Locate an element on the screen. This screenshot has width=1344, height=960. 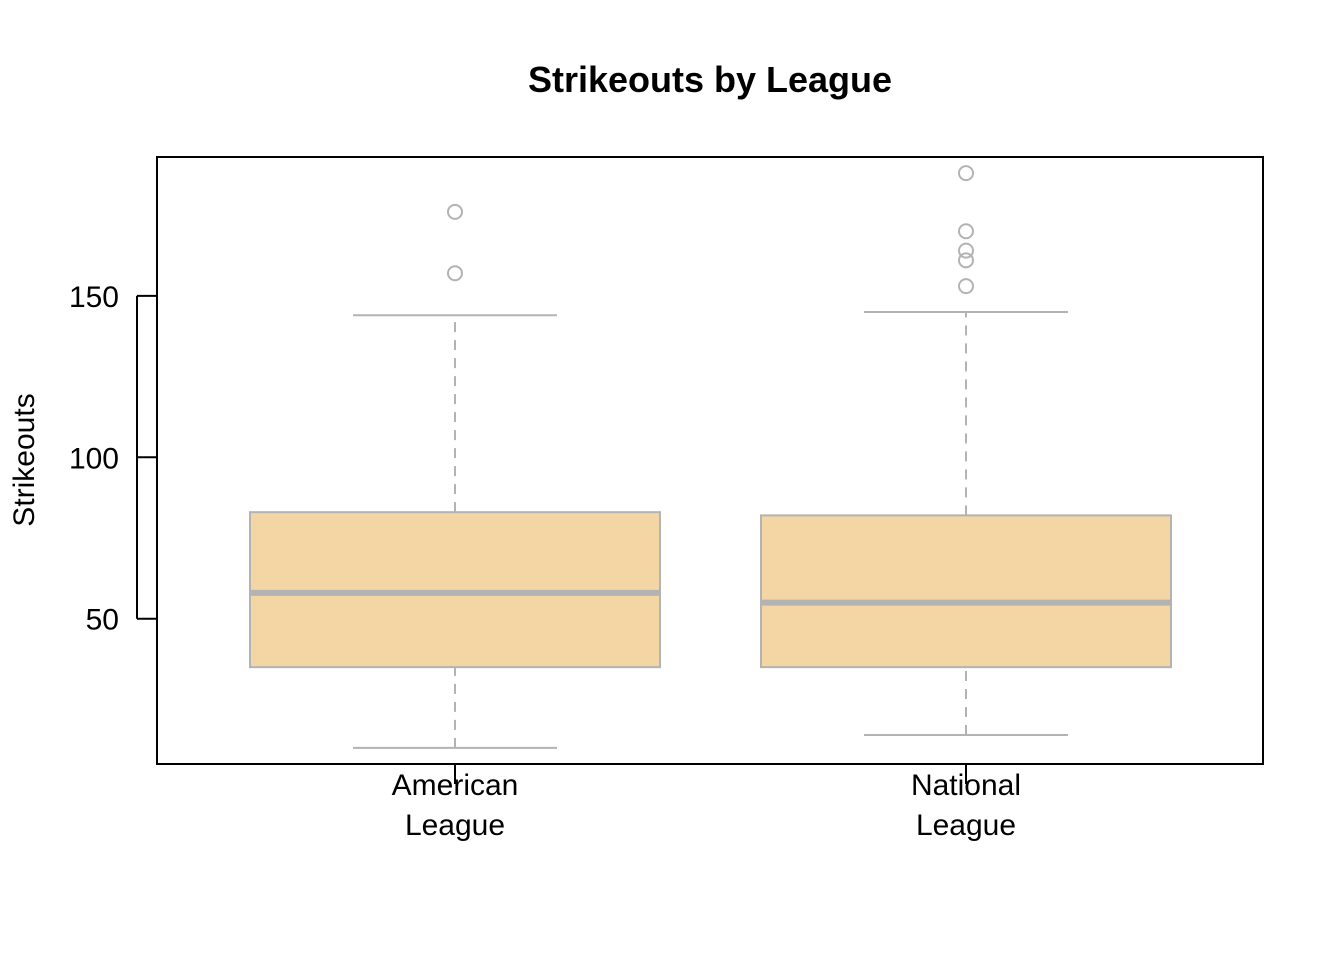
y-tick-label: 50 is located at coordinates (102, 620).